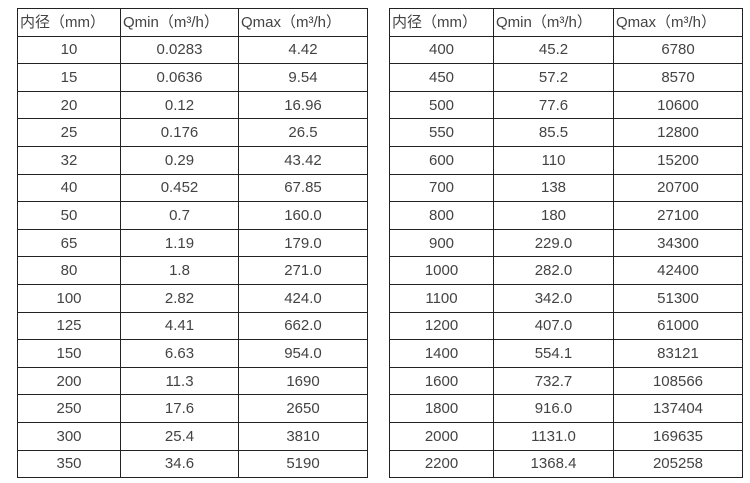 The width and height of the screenshot is (750, 483). I want to click on table-row: 100 2.82 424.0, so click(192, 298).